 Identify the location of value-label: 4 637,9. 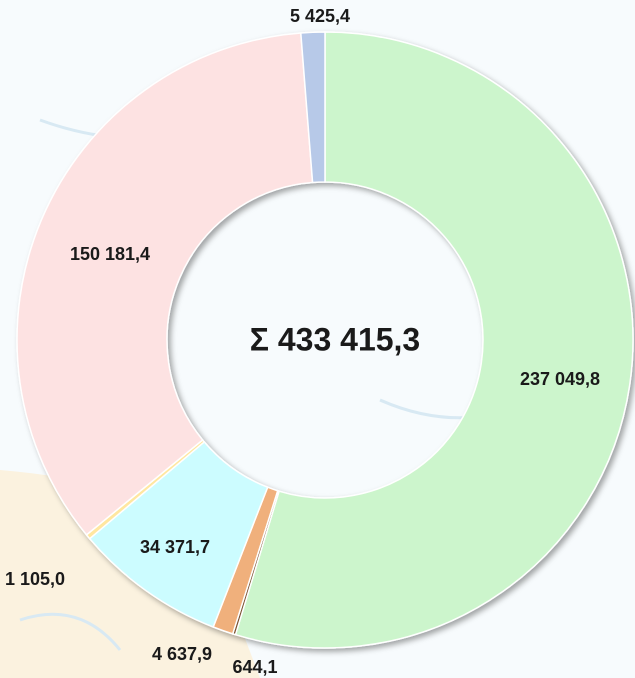
(182, 654).